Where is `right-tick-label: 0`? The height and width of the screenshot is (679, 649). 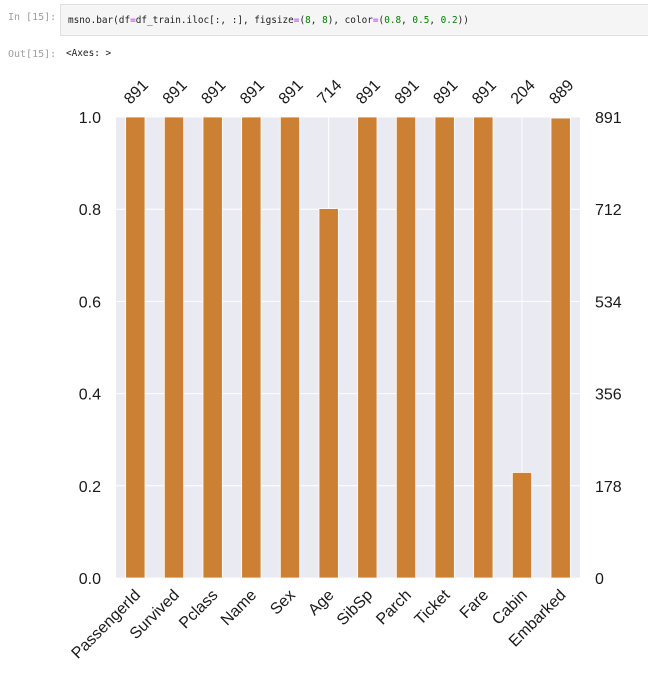 right-tick-label: 0 is located at coordinates (599, 579).